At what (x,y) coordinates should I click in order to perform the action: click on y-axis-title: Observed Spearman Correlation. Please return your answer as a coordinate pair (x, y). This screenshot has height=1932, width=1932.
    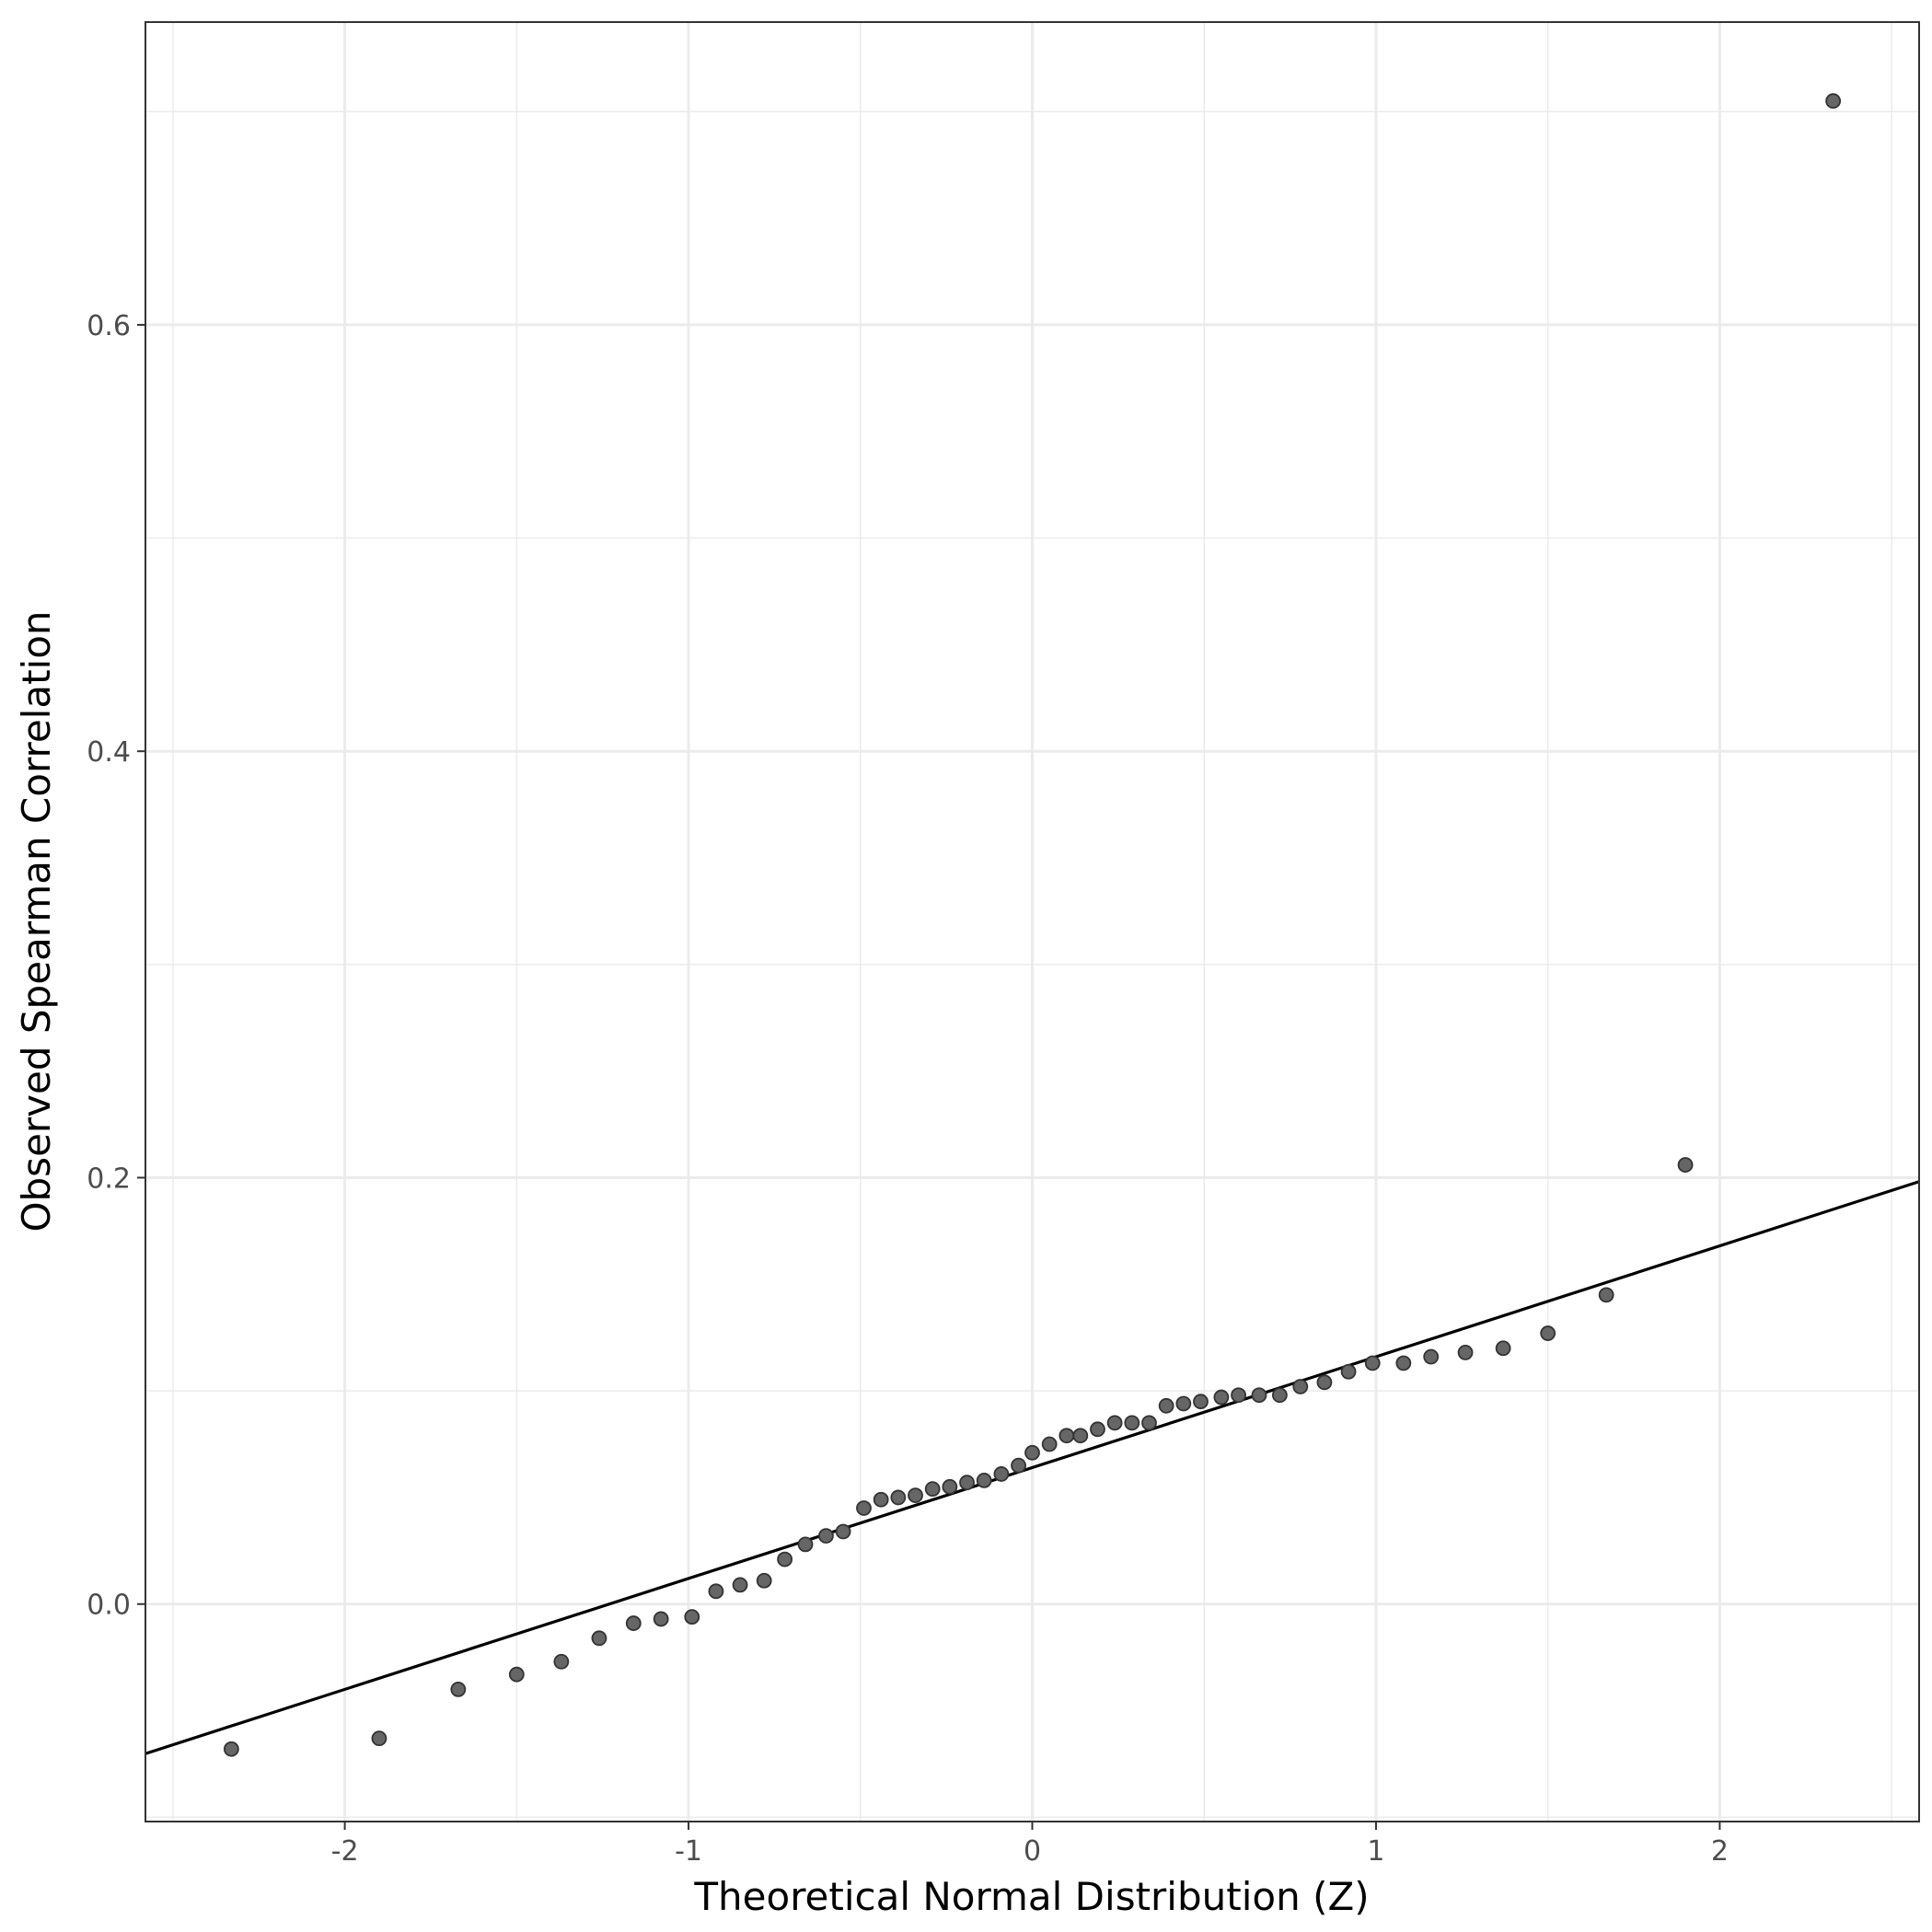
    Looking at the image, I should click on (37, 921).